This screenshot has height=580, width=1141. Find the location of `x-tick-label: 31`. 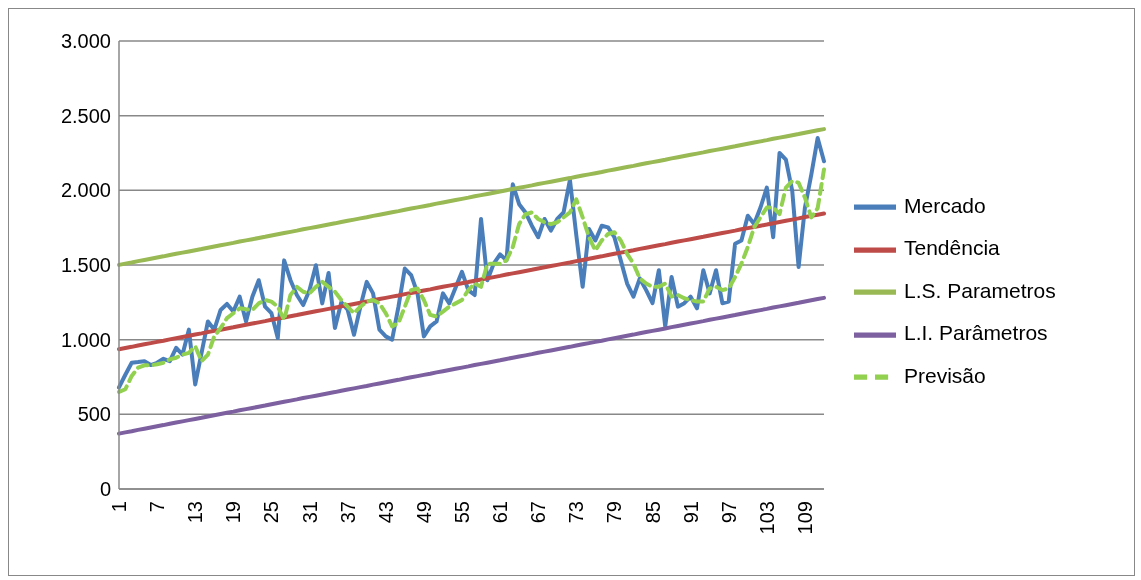

x-tick-label: 31 is located at coordinates (309, 512).